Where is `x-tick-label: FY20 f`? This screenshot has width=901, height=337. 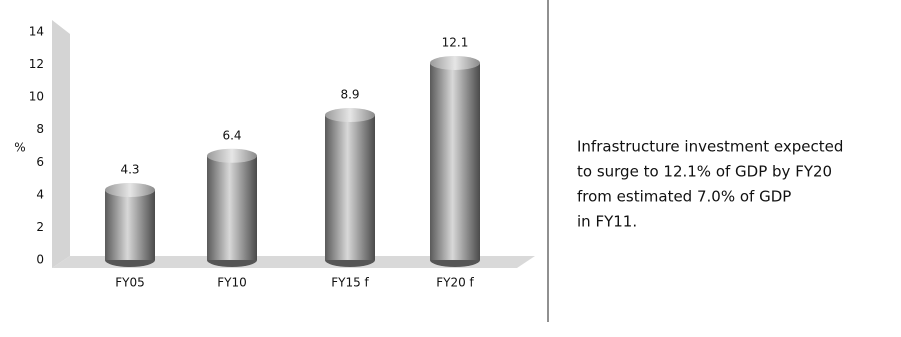 x-tick-label: FY20 f is located at coordinates (455, 283).